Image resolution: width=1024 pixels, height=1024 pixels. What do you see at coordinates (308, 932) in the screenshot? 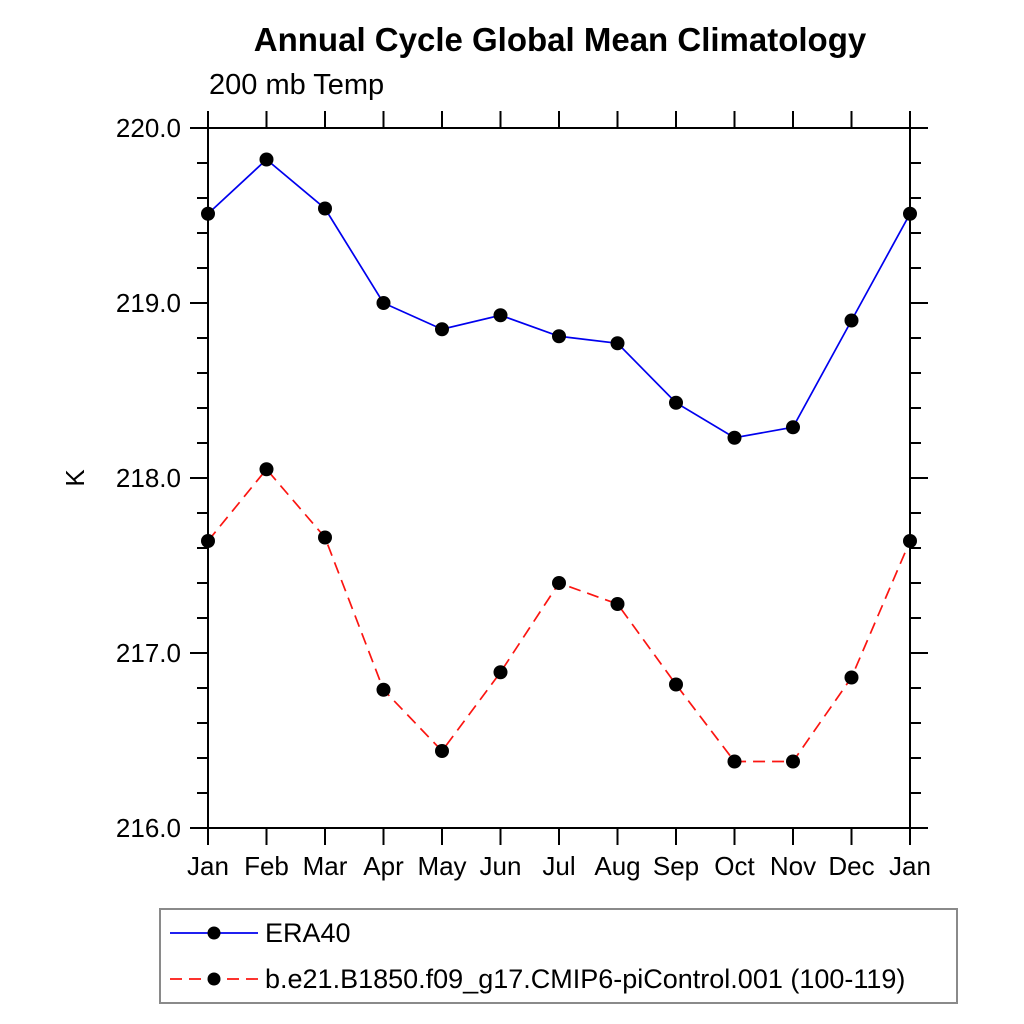
I see `legend-label: ERA40` at bounding box center [308, 932].